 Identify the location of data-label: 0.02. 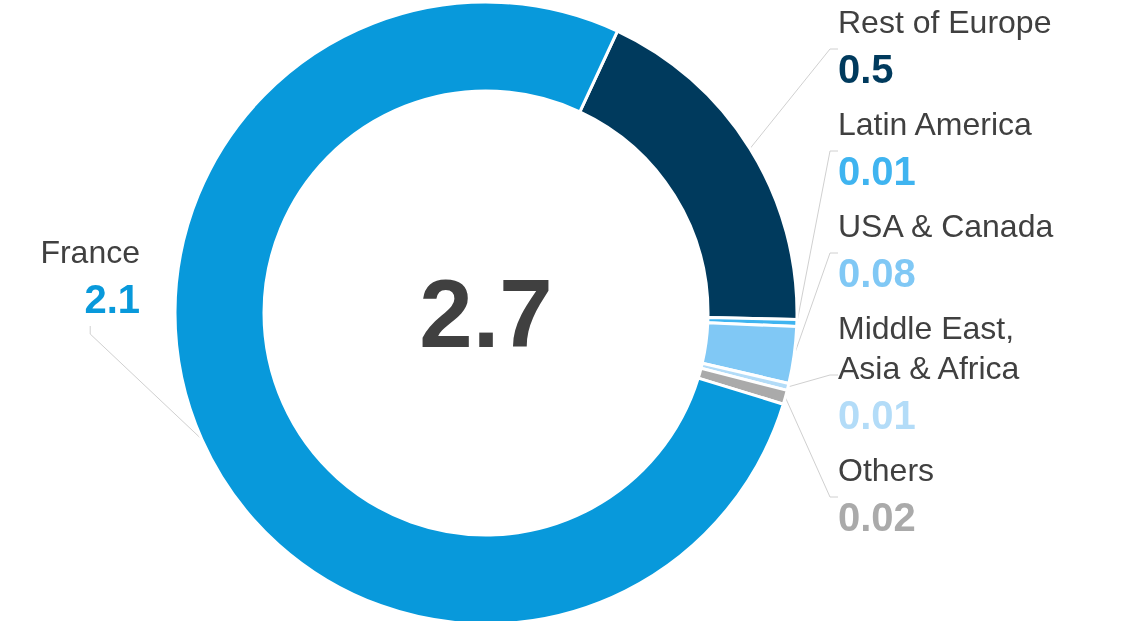
(877, 517).